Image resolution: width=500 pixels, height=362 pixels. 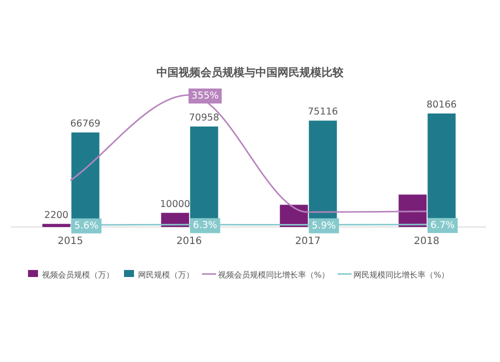 I want to click on data-label: 66769, so click(x=85, y=124).